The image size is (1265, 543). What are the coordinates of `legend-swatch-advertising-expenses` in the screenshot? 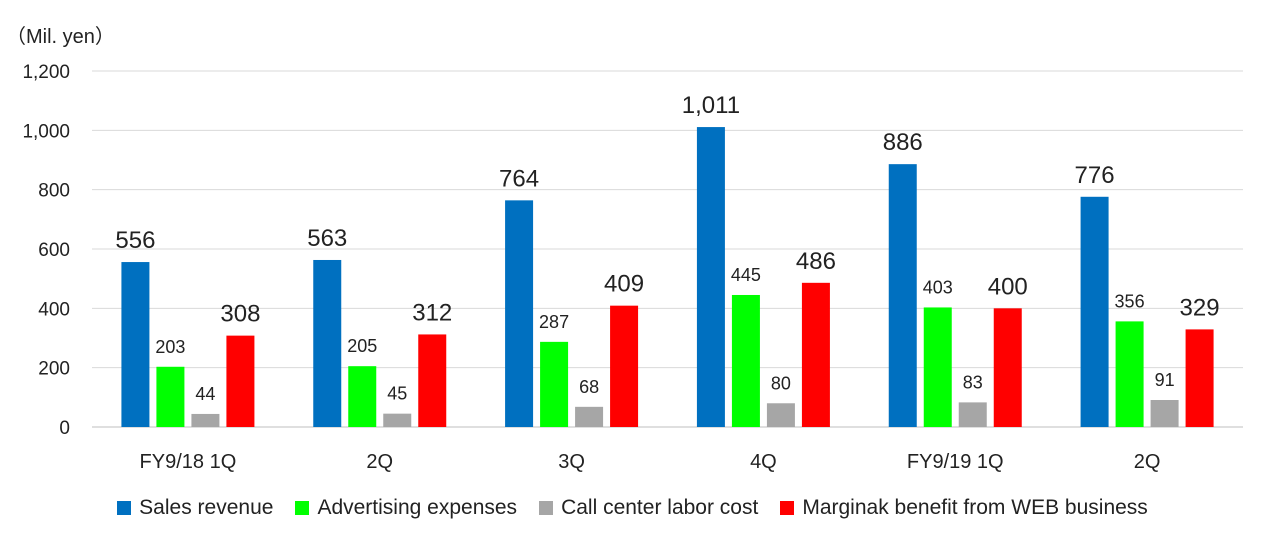 It's located at (302, 508).